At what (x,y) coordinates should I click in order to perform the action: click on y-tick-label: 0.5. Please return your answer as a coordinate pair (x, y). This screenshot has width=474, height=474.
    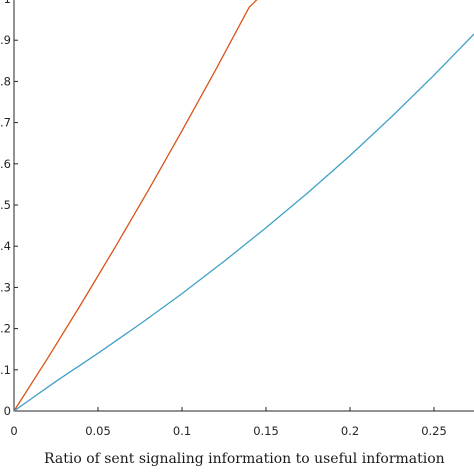
    Looking at the image, I should click on (5, 205).